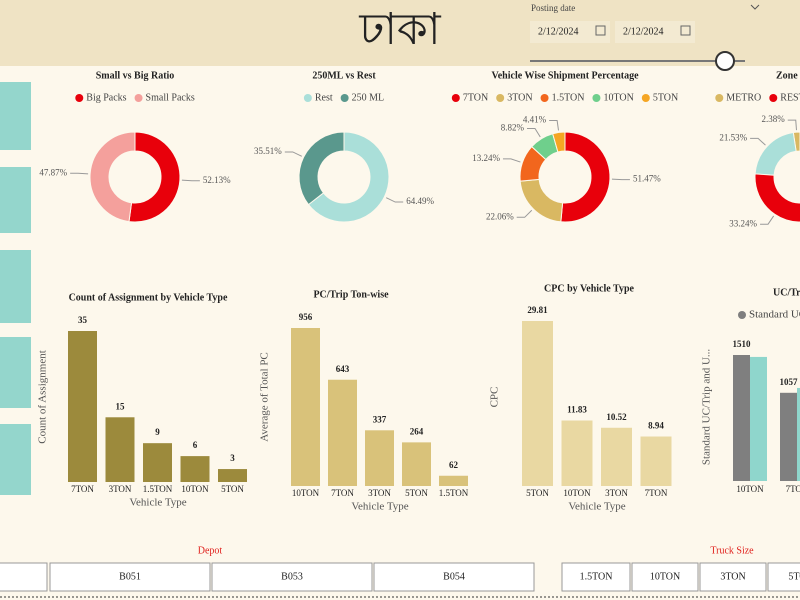  Describe the element at coordinates (170, 97) in the screenshot. I see `legend-label: Small Packs` at that location.